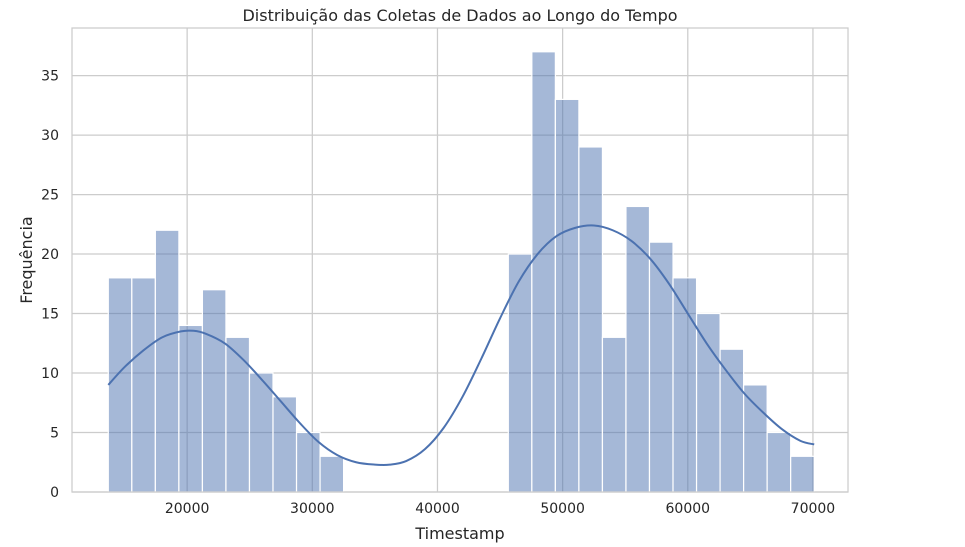 The height and width of the screenshot is (547, 965). Describe the element at coordinates (54, 493) in the screenshot. I see `y-tick-label: 0` at that location.